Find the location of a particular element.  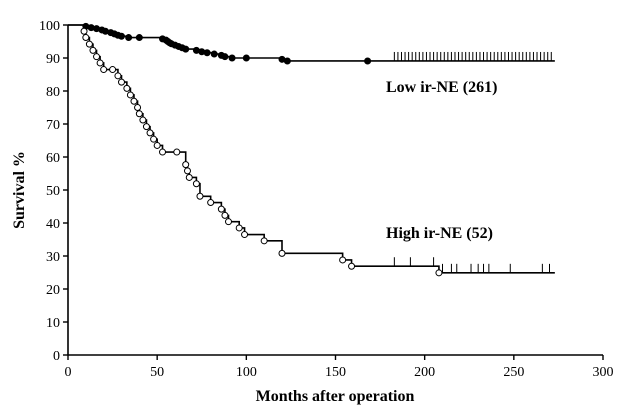

x-axis-title: Months after operation is located at coordinates (335, 396).